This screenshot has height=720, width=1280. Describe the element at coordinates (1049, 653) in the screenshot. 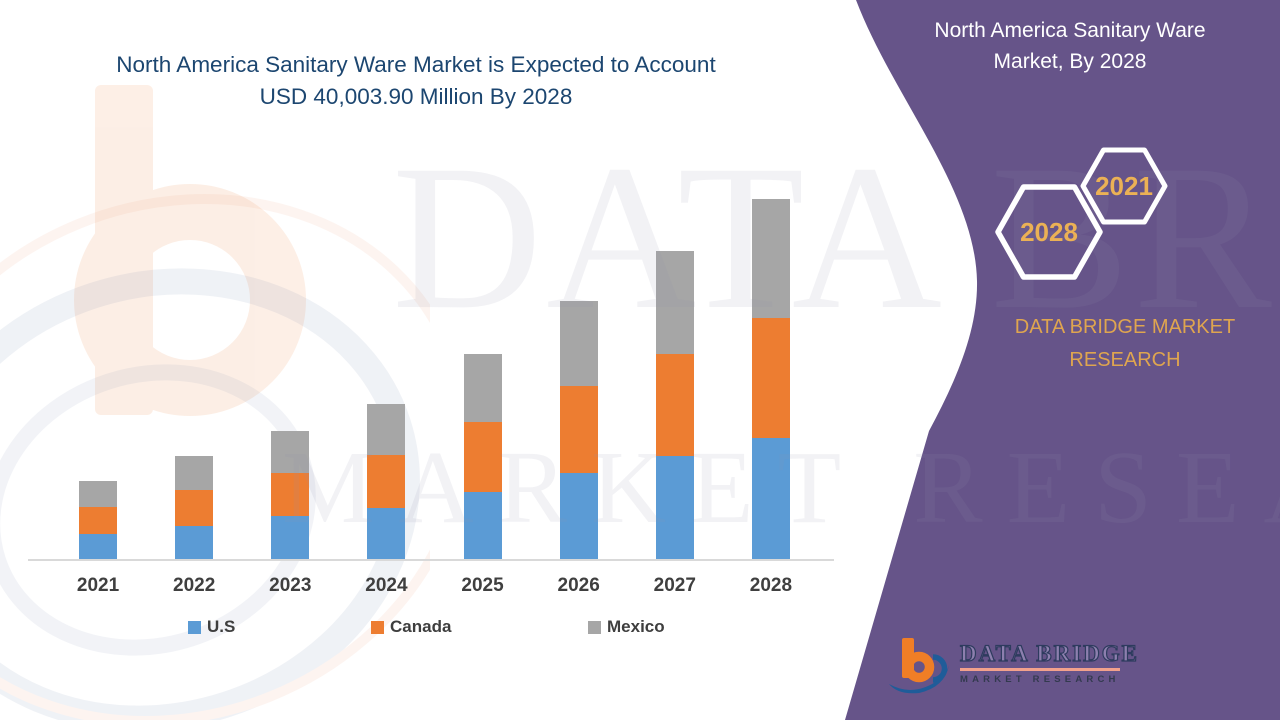

I see `logo-brand-text: DATA BRIDGE` at that location.